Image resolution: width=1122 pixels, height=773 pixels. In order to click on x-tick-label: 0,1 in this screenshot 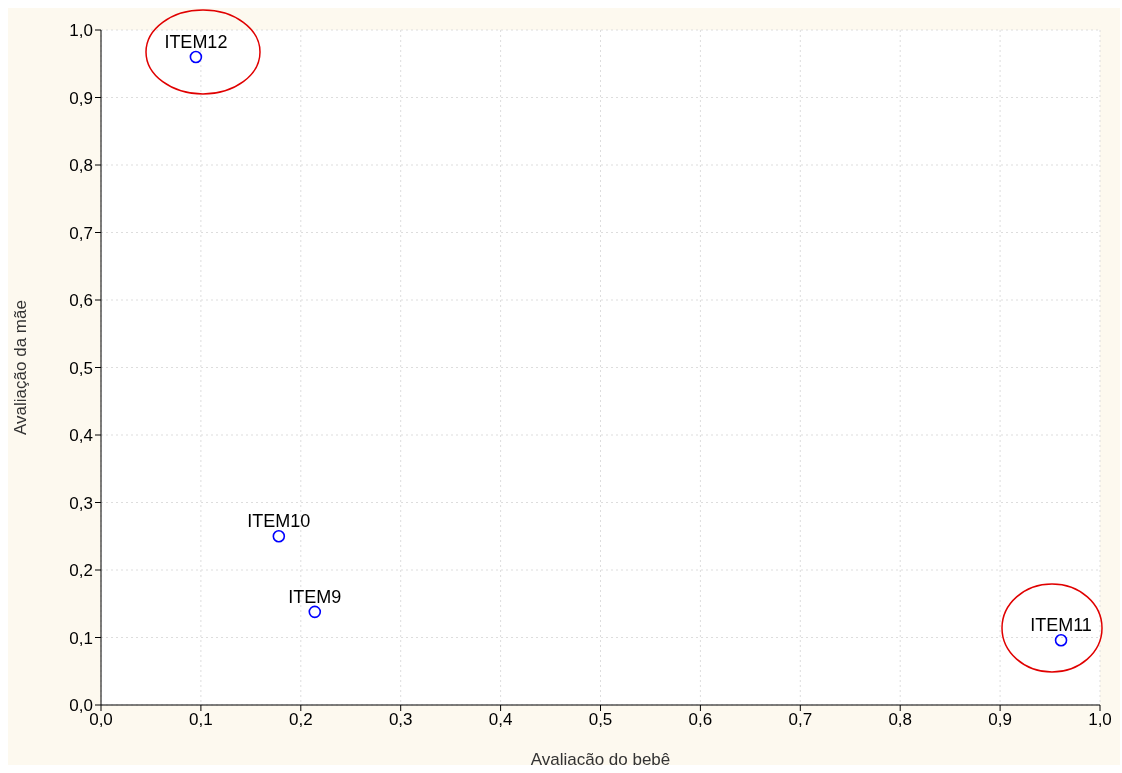, I will do `click(201, 720)`.